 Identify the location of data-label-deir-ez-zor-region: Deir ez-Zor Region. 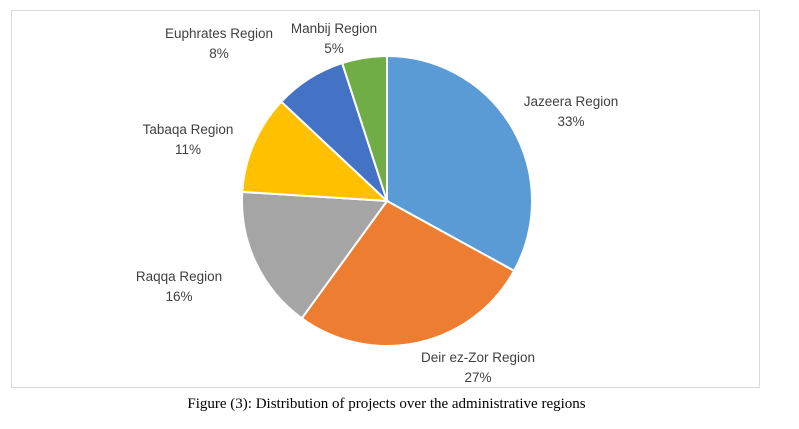
(478, 357).